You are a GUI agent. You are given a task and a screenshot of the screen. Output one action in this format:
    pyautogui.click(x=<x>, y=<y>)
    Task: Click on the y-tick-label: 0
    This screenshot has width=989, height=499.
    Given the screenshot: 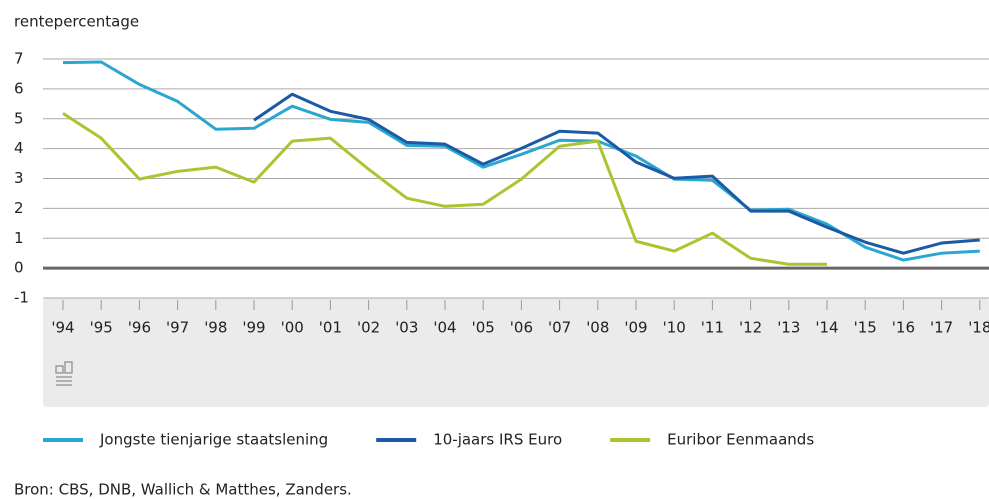 What is the action you would take?
    pyautogui.click(x=19, y=268)
    